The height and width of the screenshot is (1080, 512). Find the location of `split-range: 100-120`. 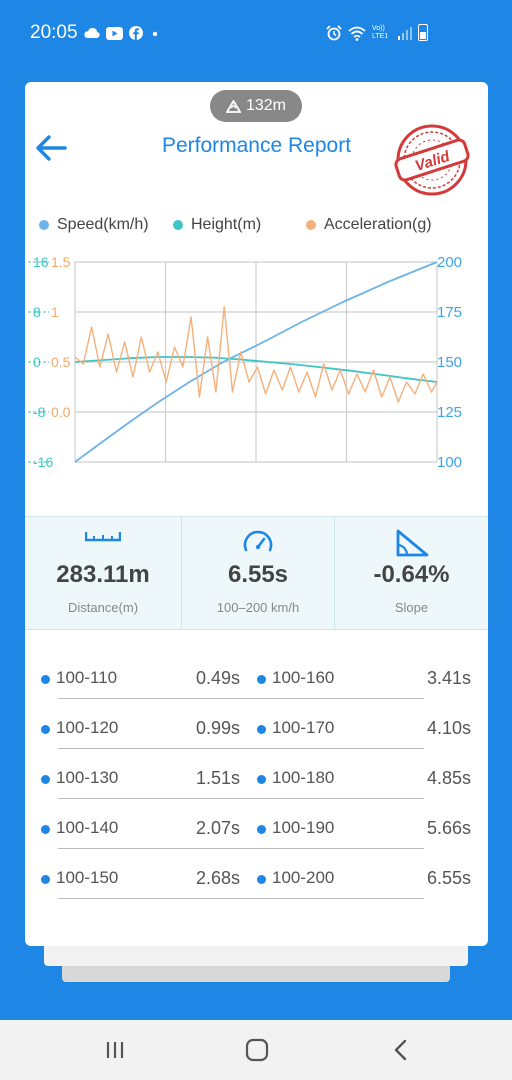

split-range: 100-120 is located at coordinates (87, 727).